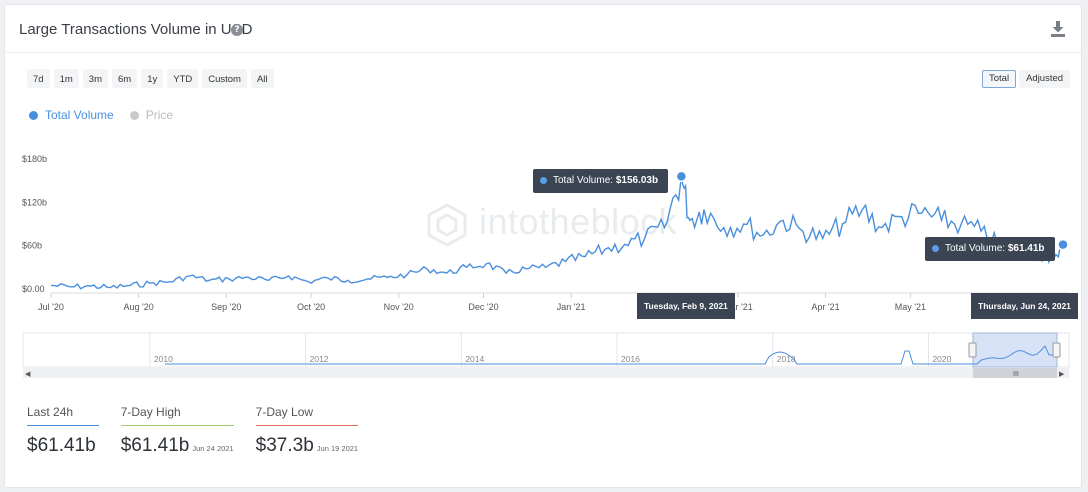 The image size is (1088, 492). Describe the element at coordinates (182, 431) in the screenshot. I see `stat-7day-high: 7-Day High $61.41b Jun 24 2021` at that location.